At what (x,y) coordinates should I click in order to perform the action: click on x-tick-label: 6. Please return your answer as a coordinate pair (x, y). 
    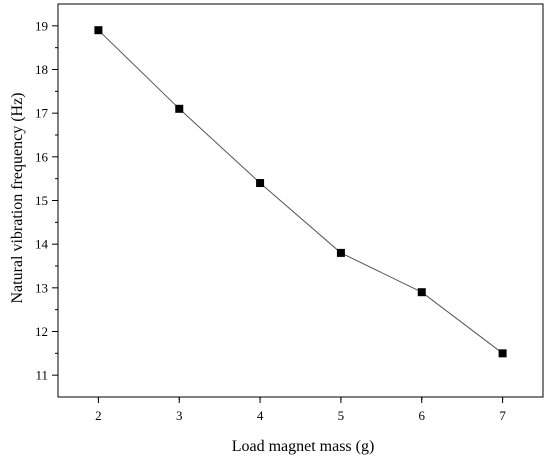
    Looking at the image, I should click on (422, 415).